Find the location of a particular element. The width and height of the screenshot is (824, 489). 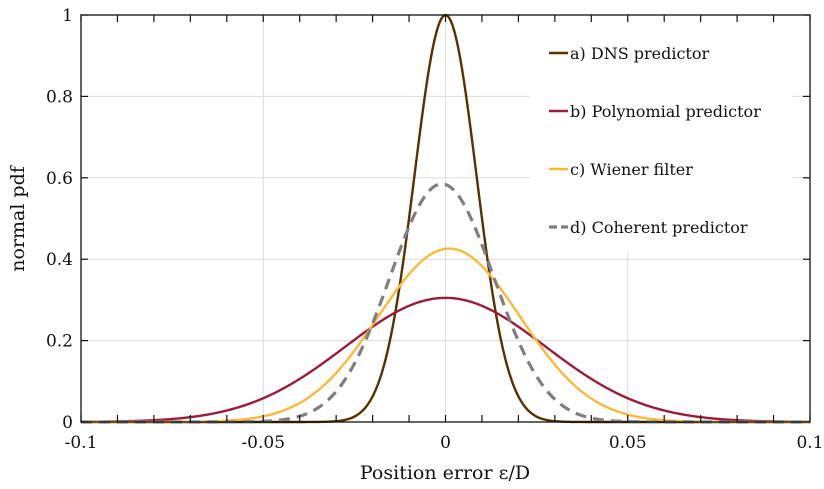

x-tick-label: -0.1 is located at coordinates (81, 443).